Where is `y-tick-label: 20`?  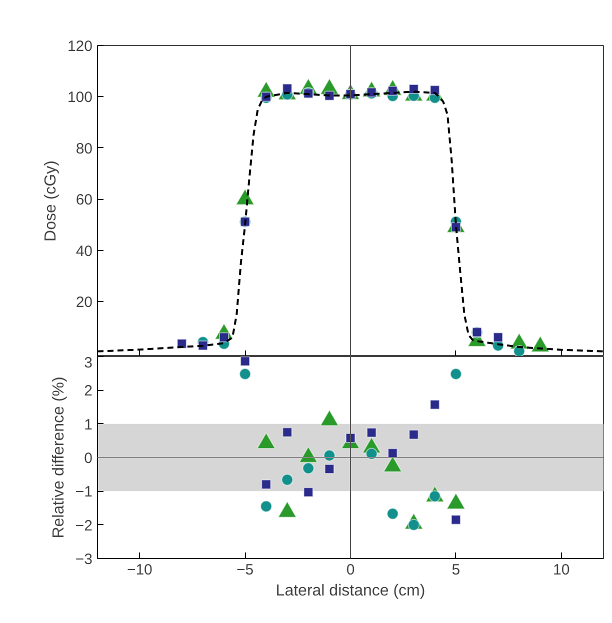
y-tick-label: 20 is located at coordinates (84, 303).